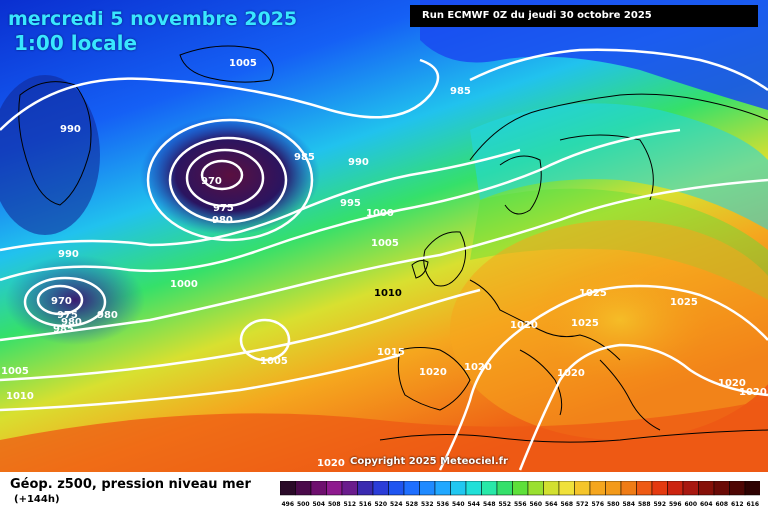 The image size is (768, 512). I want to click on legend-tick-label: 516, so click(365, 504).